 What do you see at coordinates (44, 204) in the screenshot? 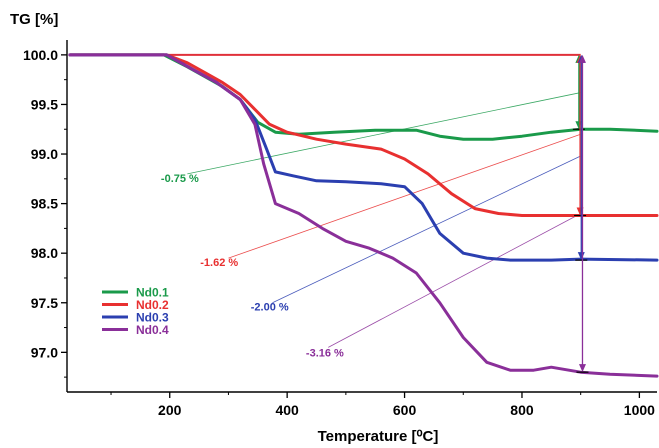
I see `y-tick-label: 98.5` at bounding box center [44, 204].